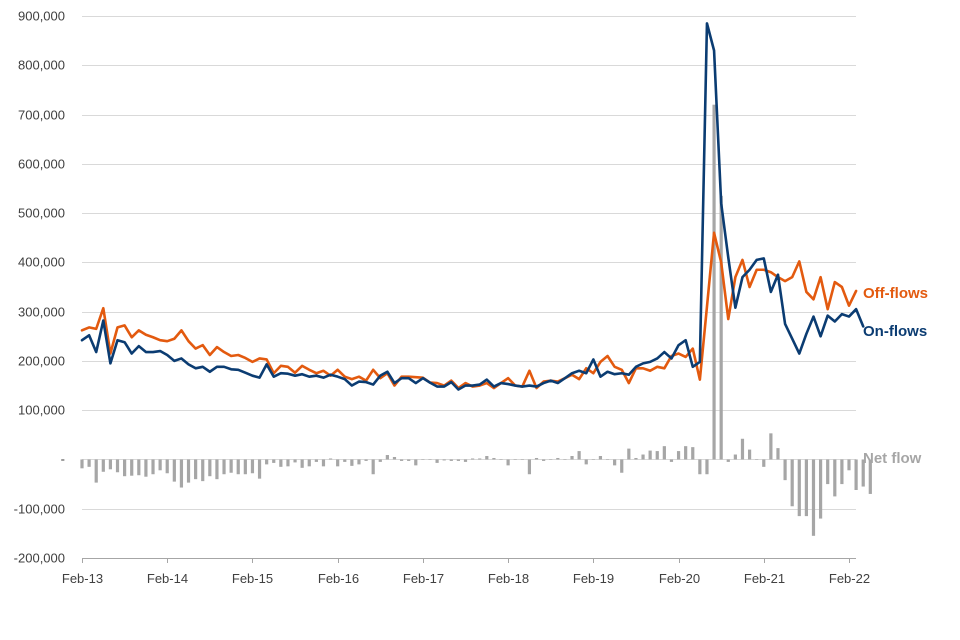 This screenshot has width=960, height=640. Describe the element at coordinates (41, 16) in the screenshot. I see `y-tick-label: 900,000` at that location.